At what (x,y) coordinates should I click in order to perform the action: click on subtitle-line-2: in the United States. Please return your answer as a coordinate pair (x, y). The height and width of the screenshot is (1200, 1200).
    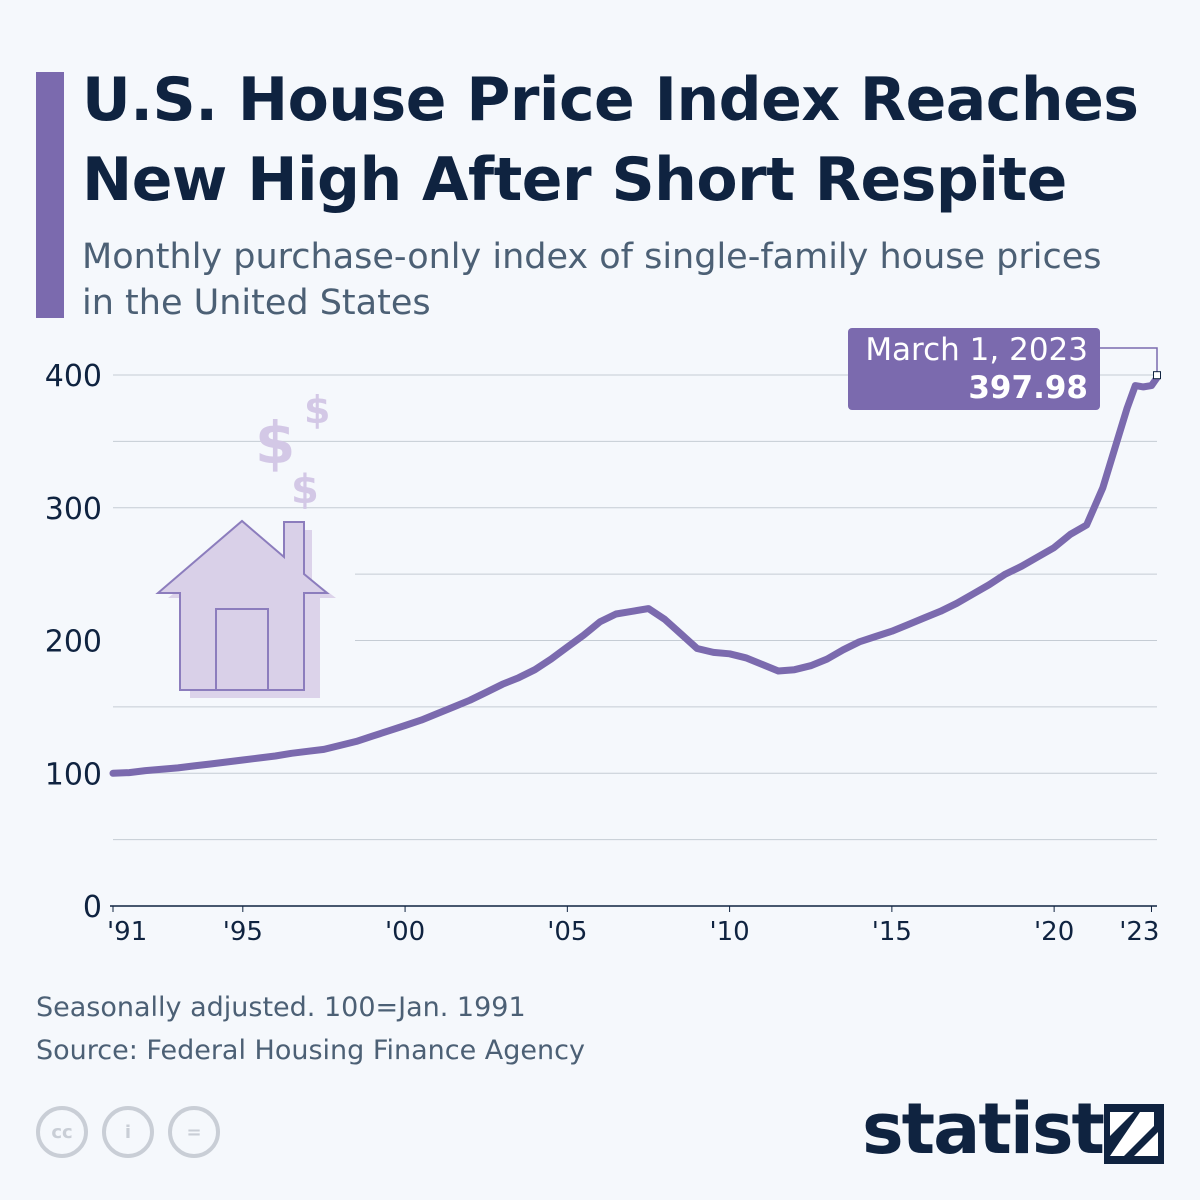
    Looking at the image, I should click on (256, 303).